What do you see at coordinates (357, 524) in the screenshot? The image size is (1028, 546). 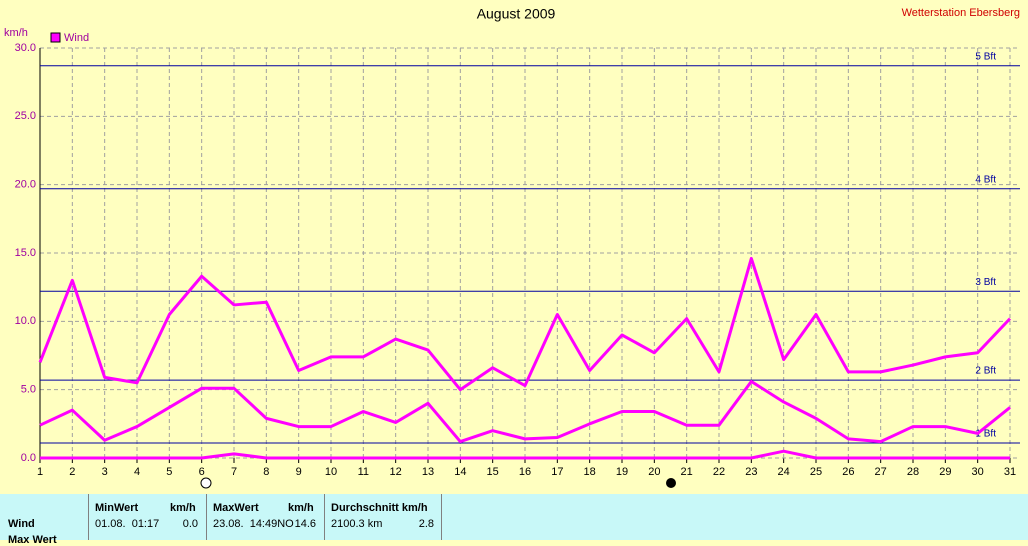 I see `cell: 2100.3 km` at bounding box center [357, 524].